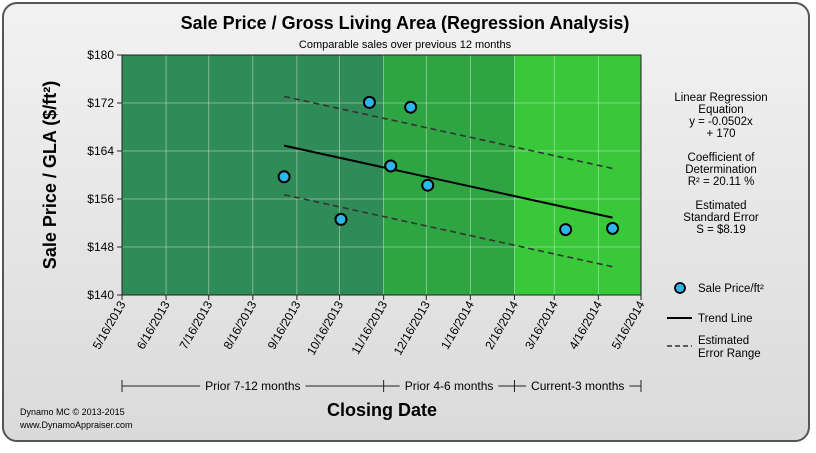  I want to click on y-tick-label: $140, so click(100, 295).